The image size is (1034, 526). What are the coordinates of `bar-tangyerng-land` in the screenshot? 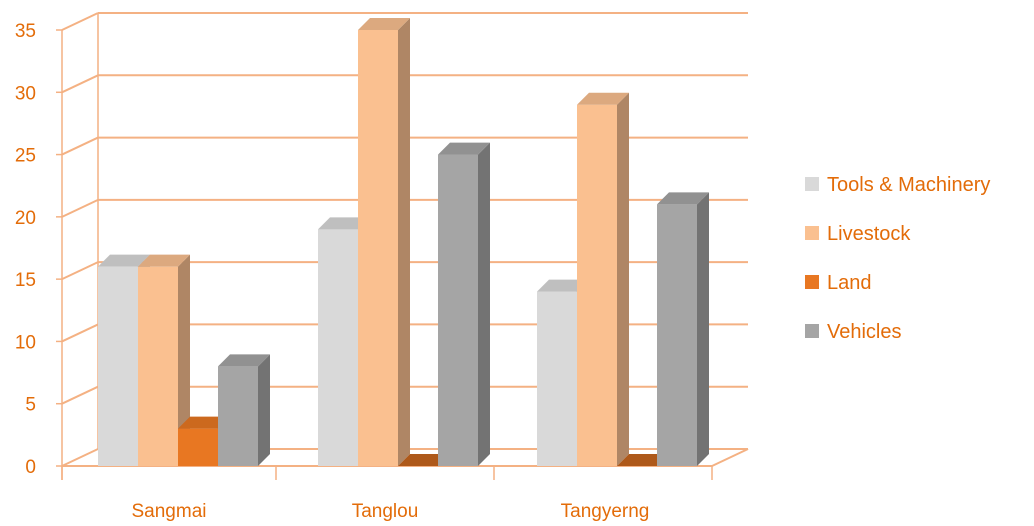 It's located at (643, 460).